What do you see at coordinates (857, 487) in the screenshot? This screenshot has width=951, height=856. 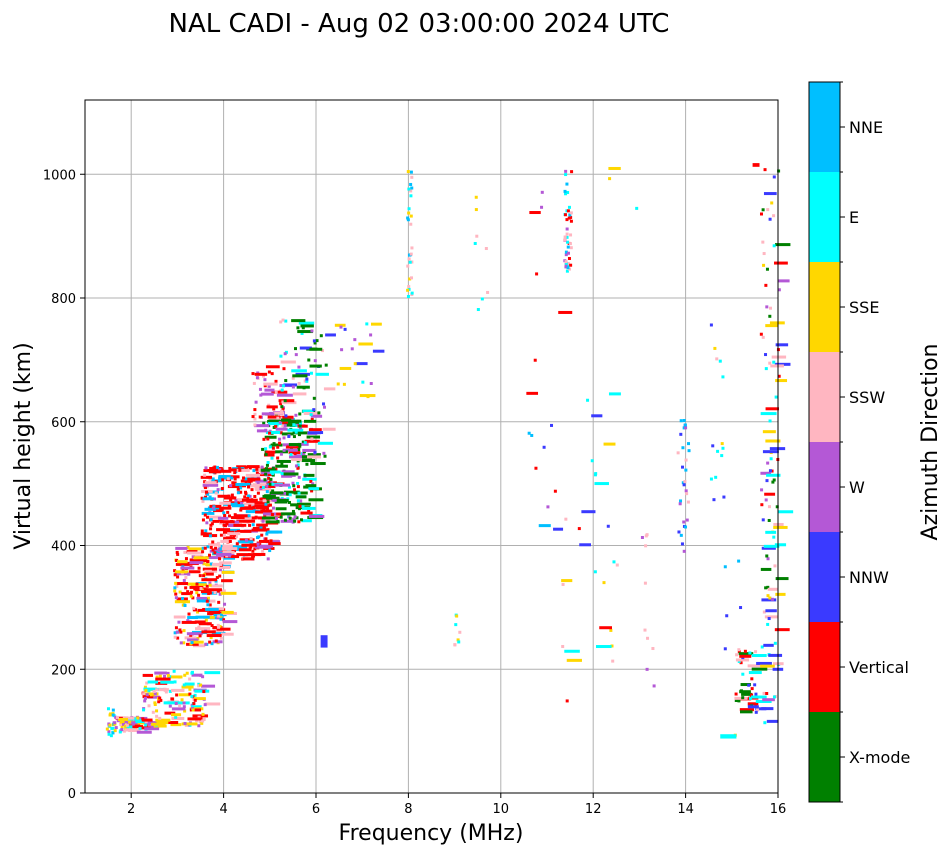 I see `colorbar-label: W` at bounding box center [857, 487].